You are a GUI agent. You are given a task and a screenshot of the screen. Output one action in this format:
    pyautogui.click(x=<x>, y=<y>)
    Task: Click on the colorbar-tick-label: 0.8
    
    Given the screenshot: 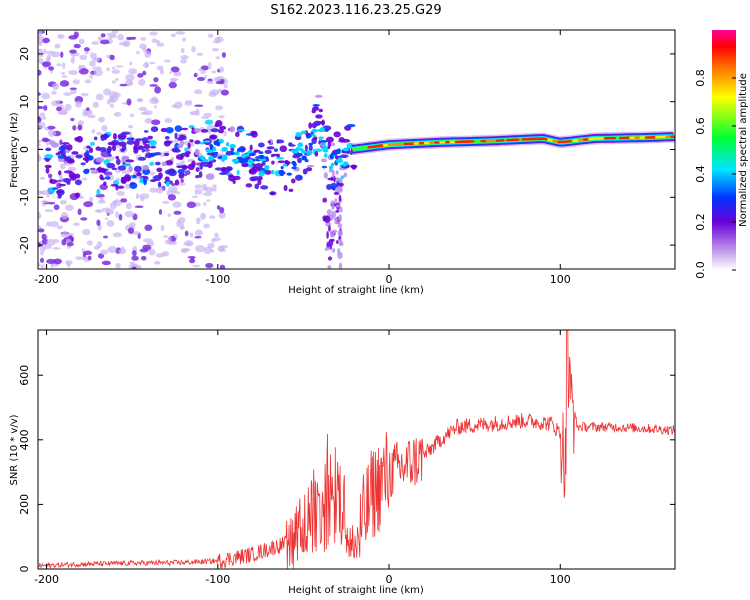 What is the action you would take?
    pyautogui.click(x=700, y=78)
    